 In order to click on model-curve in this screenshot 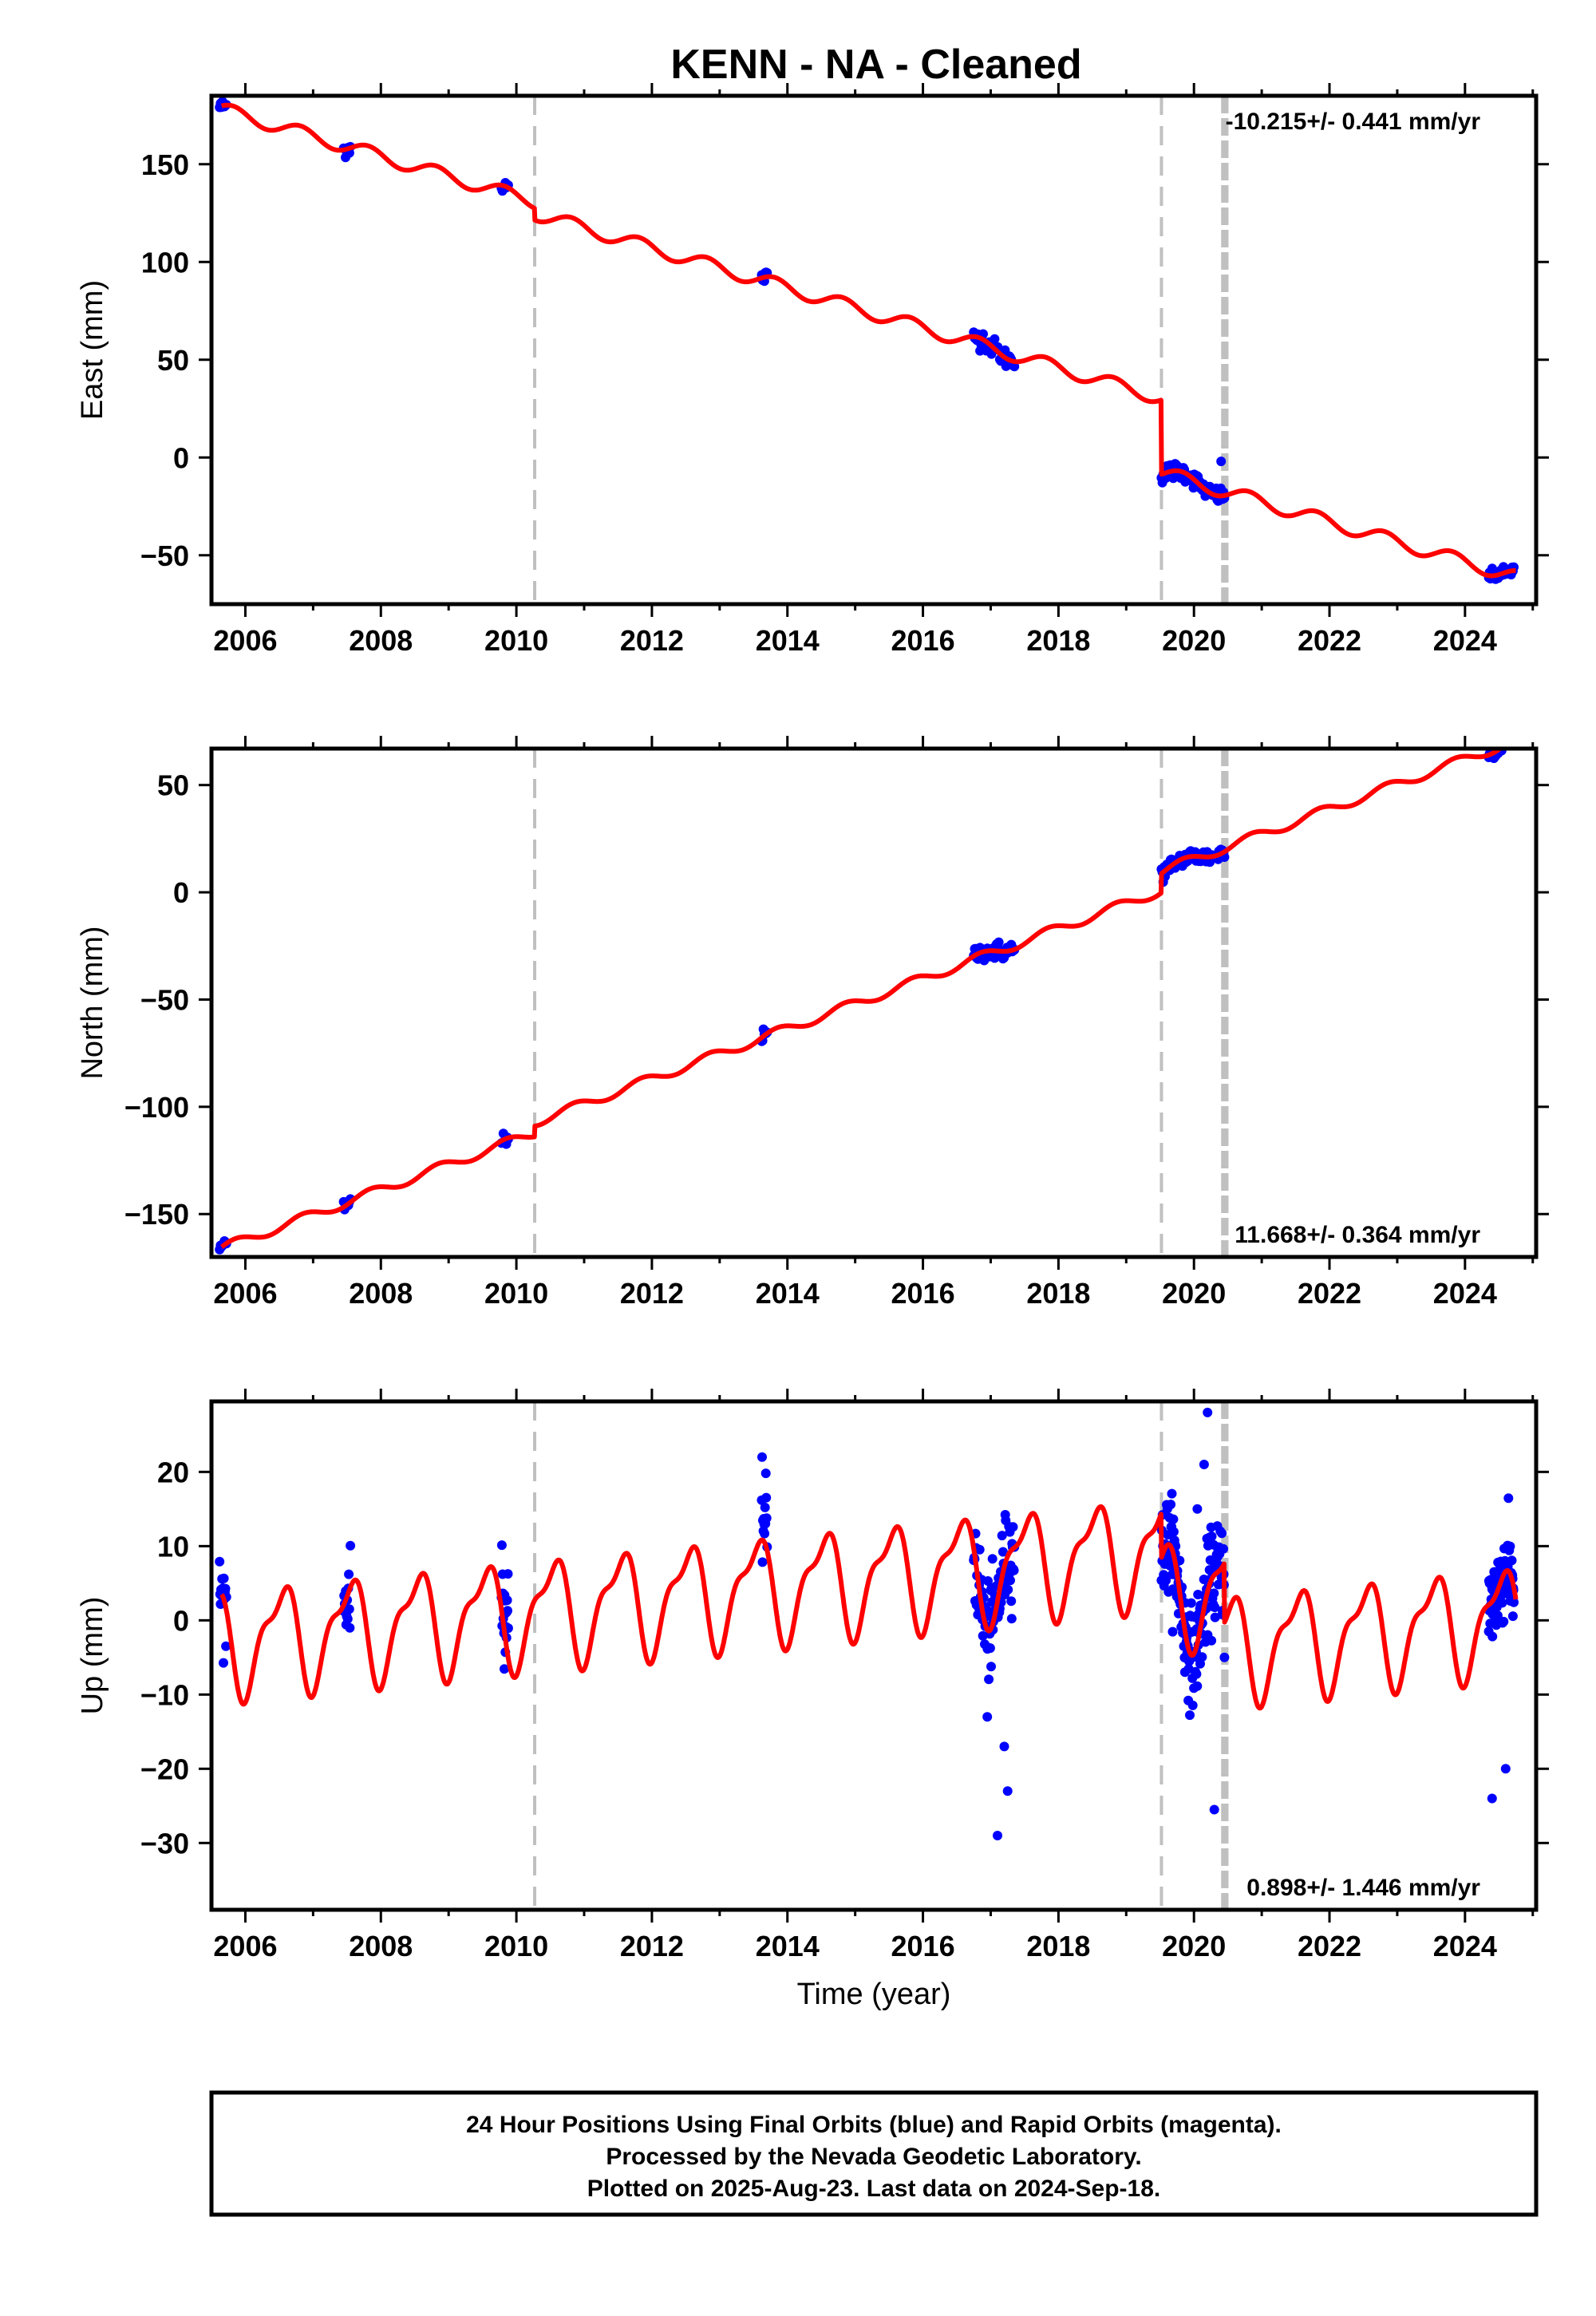, I will do `click(869, 1607)`.